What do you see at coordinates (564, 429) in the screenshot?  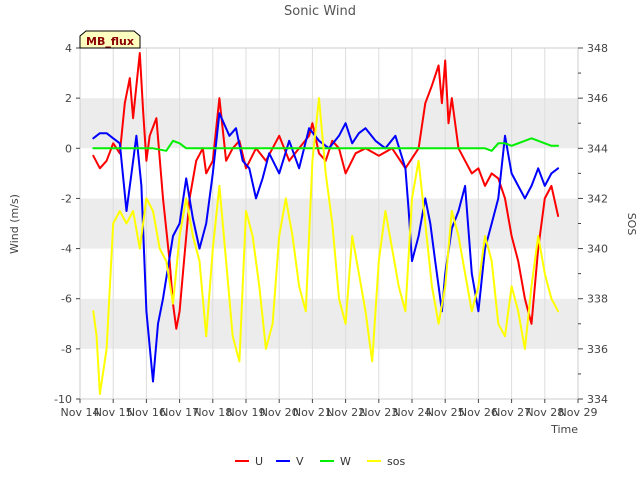 I see `x-axis-label: Time` at bounding box center [564, 429].